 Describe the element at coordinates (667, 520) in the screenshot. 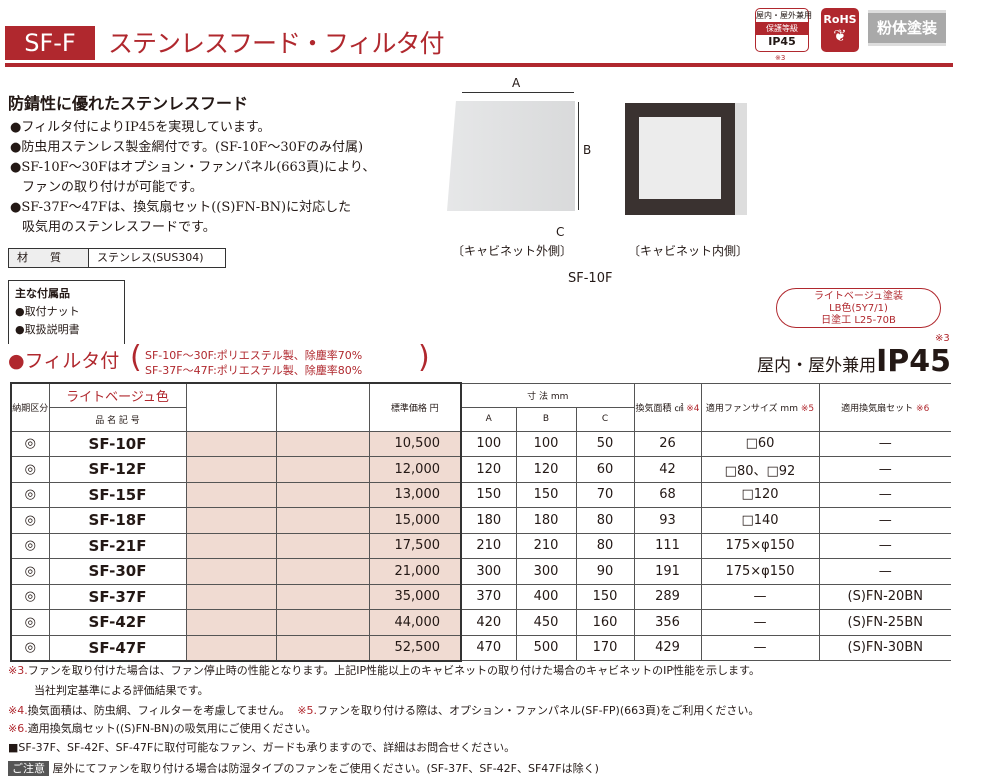

I see `cell-area: 93` at that location.